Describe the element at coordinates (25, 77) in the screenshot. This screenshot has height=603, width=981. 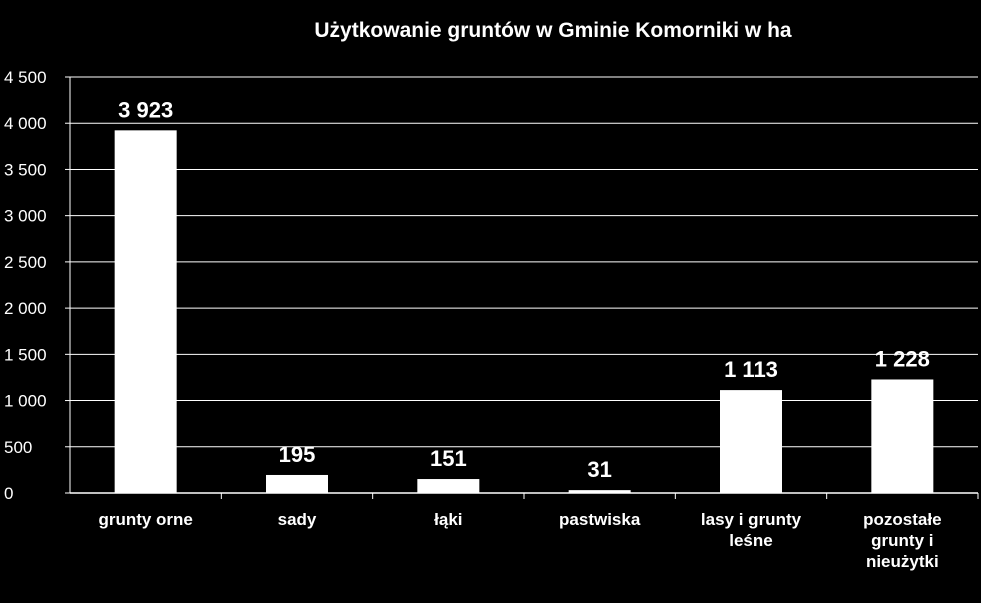
I see `y-tick-label: 4 500` at that location.